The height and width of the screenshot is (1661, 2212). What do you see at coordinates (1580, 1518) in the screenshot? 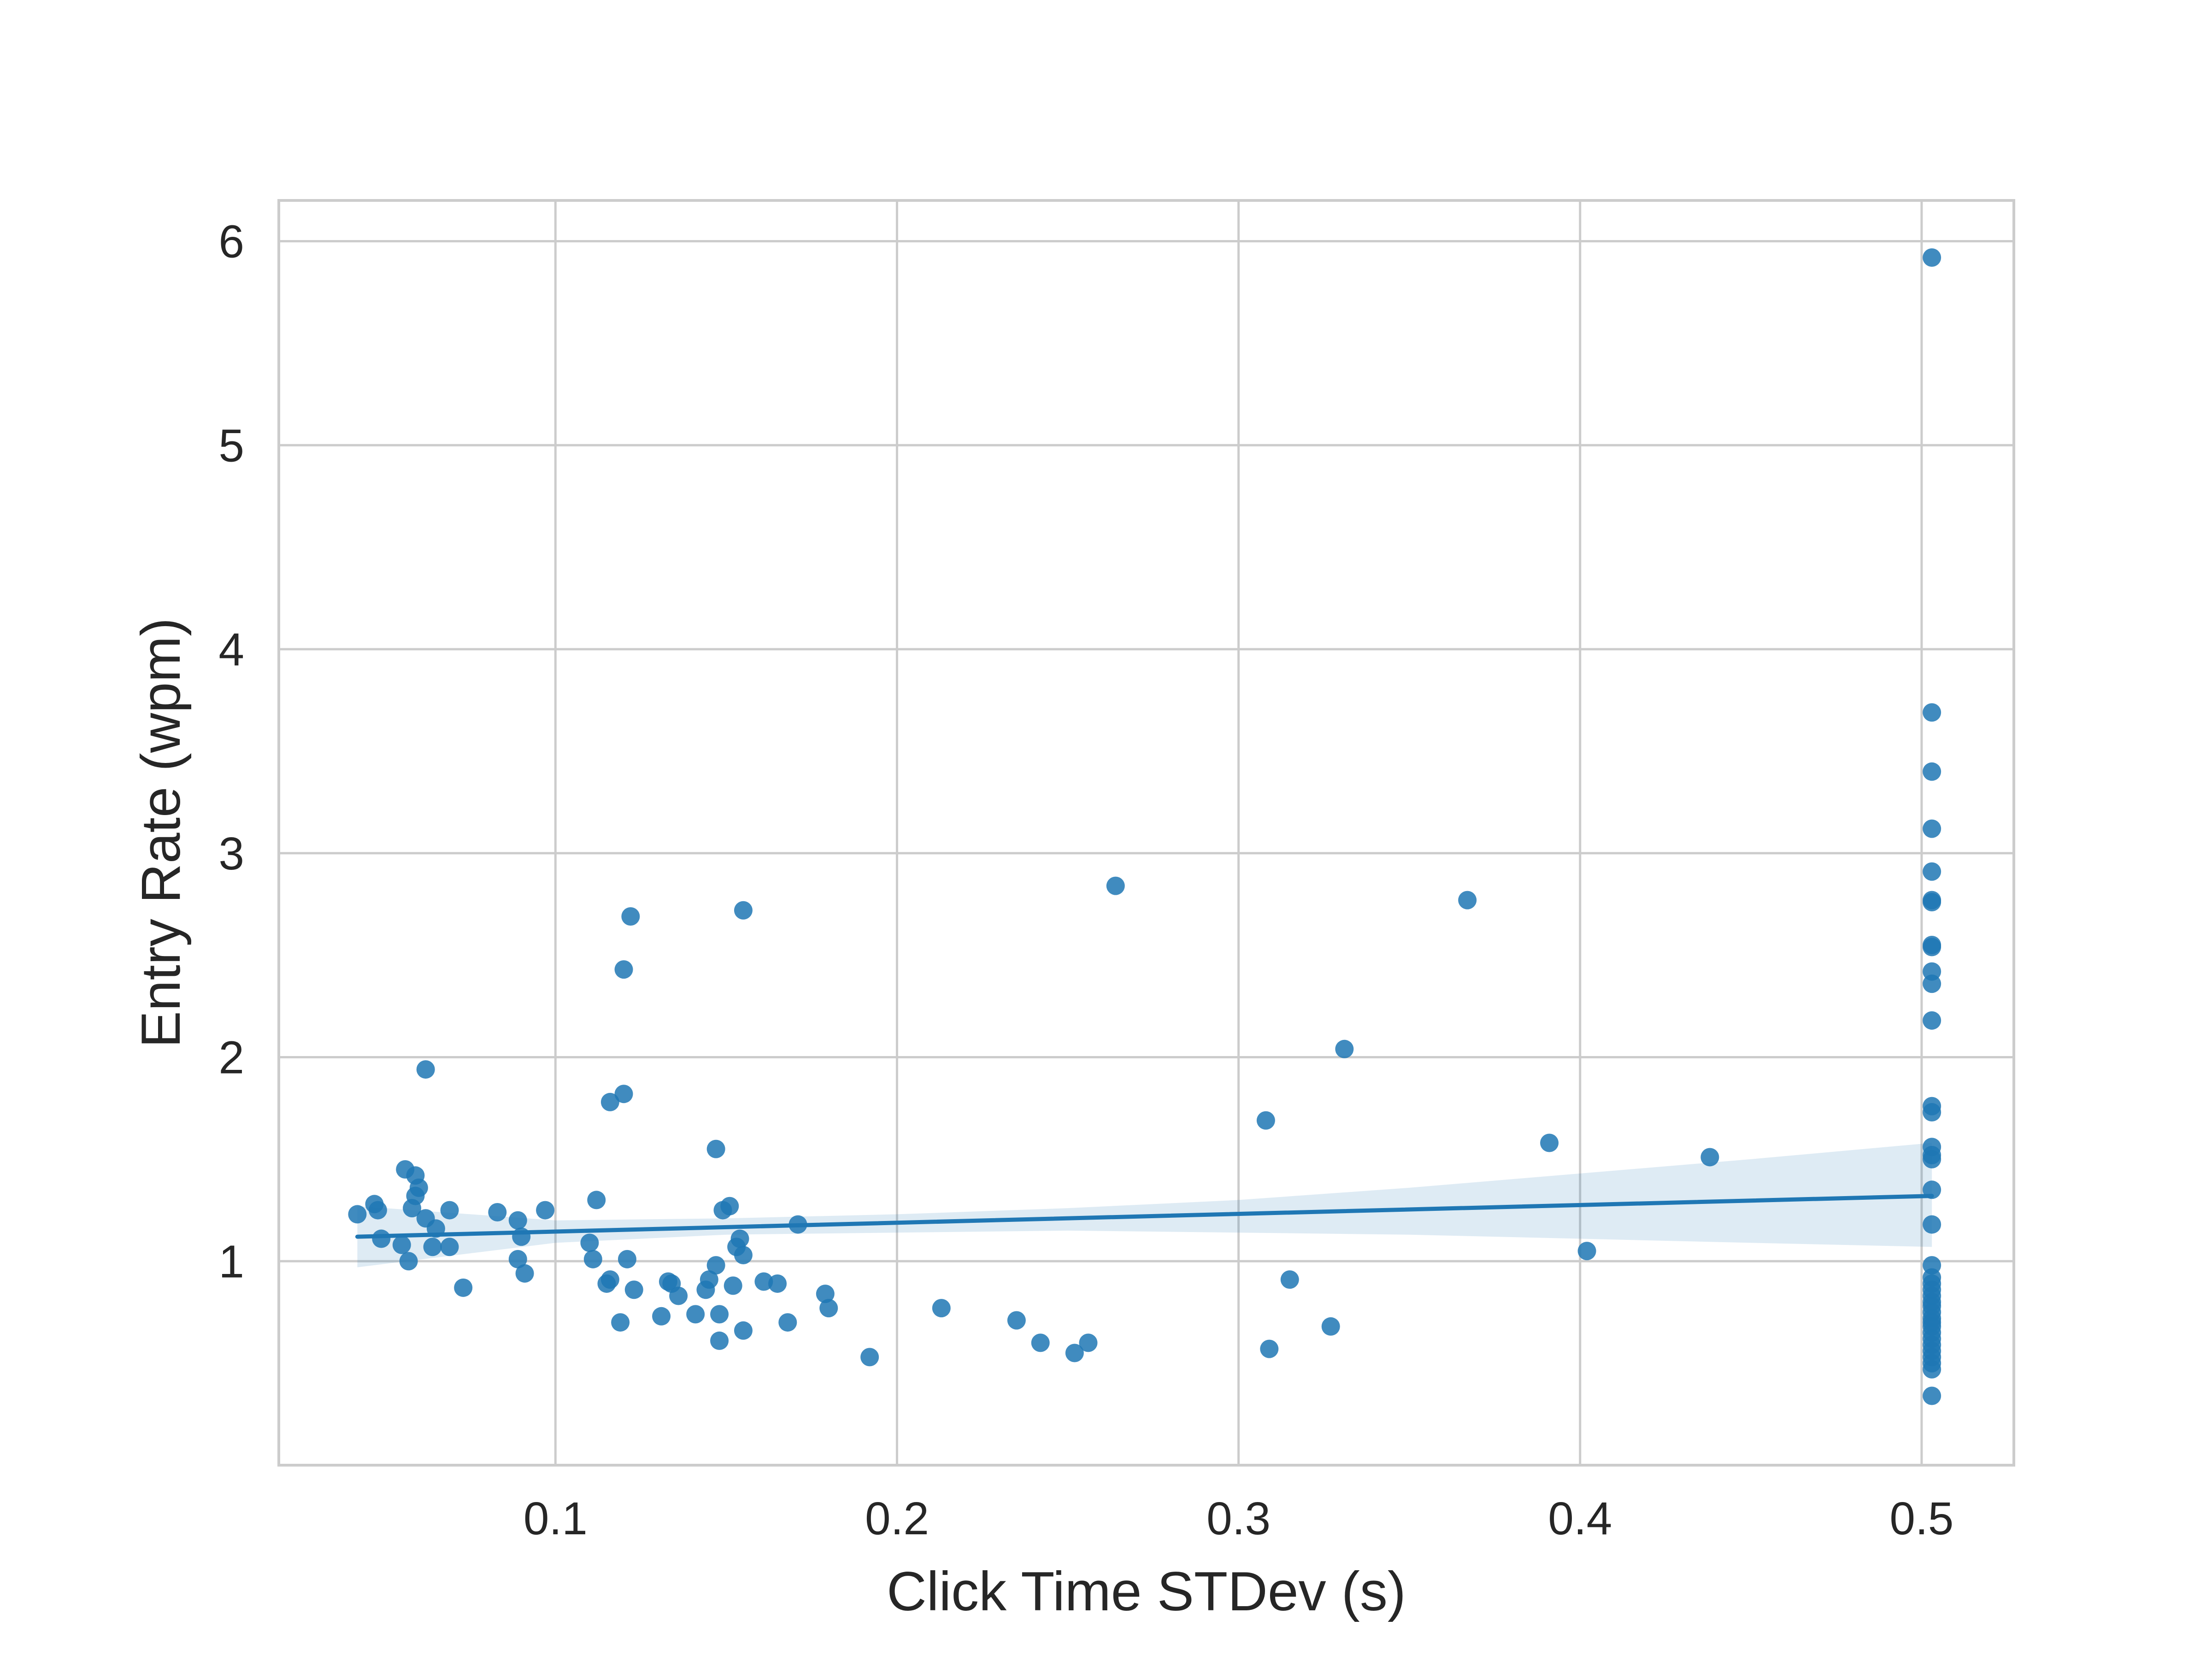
I see `x-tick-label: 0.4` at bounding box center [1580, 1518].